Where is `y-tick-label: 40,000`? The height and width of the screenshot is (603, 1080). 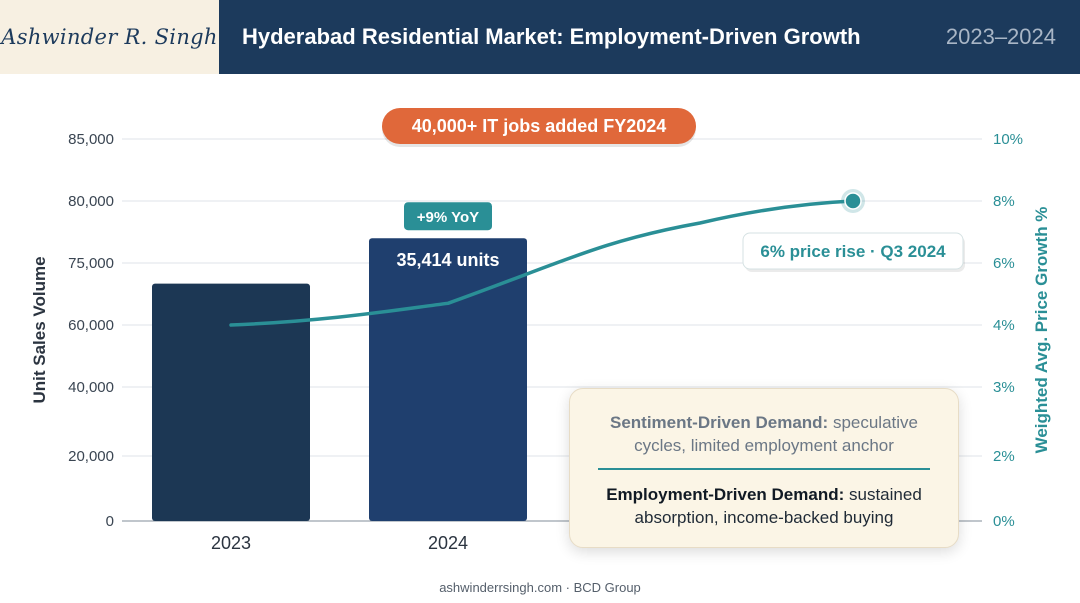 y-tick-label: 40,000 is located at coordinates (91, 387).